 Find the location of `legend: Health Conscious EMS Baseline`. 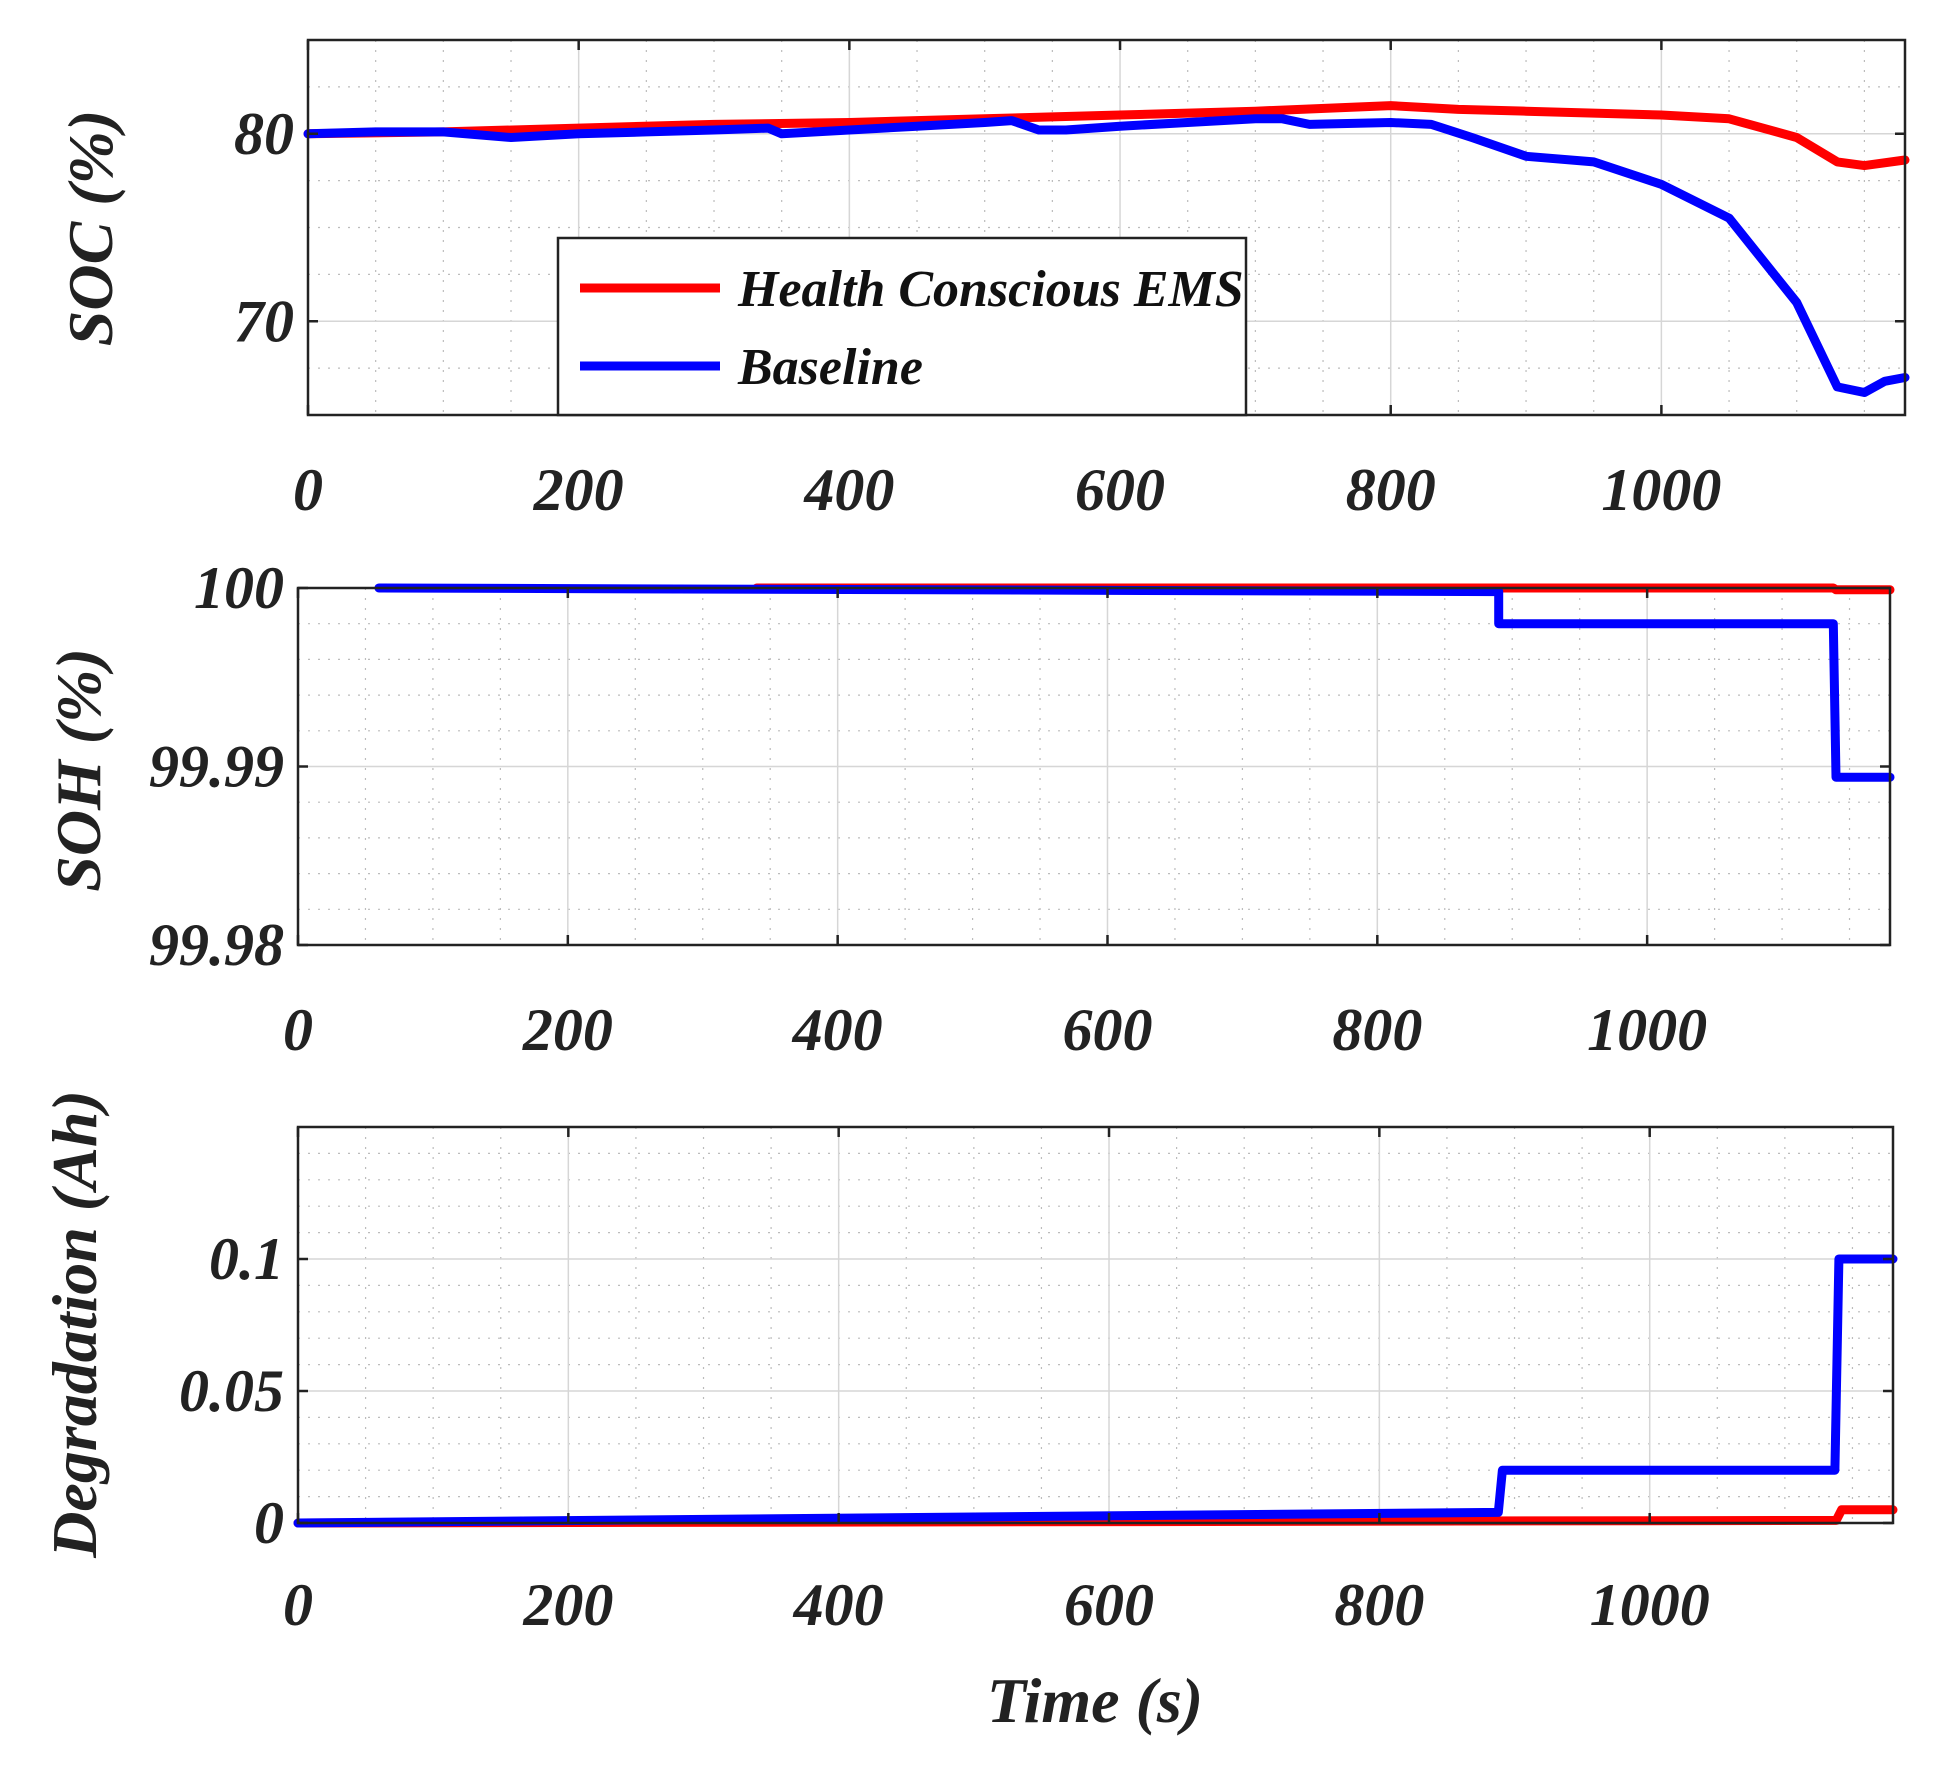

legend: Health Conscious EMS Baseline is located at coordinates (902, 326).